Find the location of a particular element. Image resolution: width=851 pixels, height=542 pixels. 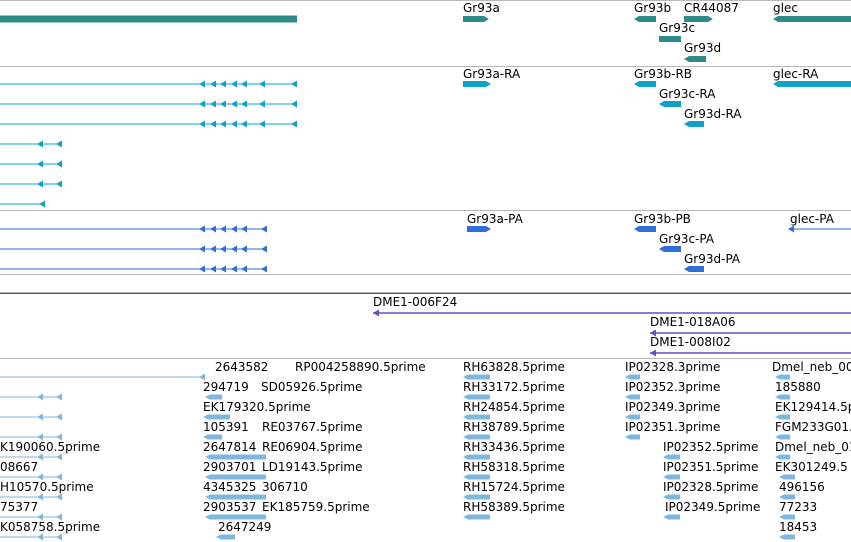

protein-label: Gr93b-PB is located at coordinates (662, 219).